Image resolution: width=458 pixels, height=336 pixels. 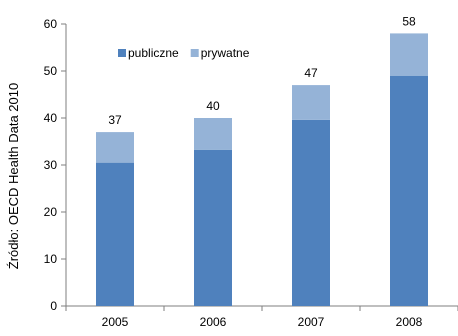 I want to click on bar-total-label: 37, so click(x=115, y=120).